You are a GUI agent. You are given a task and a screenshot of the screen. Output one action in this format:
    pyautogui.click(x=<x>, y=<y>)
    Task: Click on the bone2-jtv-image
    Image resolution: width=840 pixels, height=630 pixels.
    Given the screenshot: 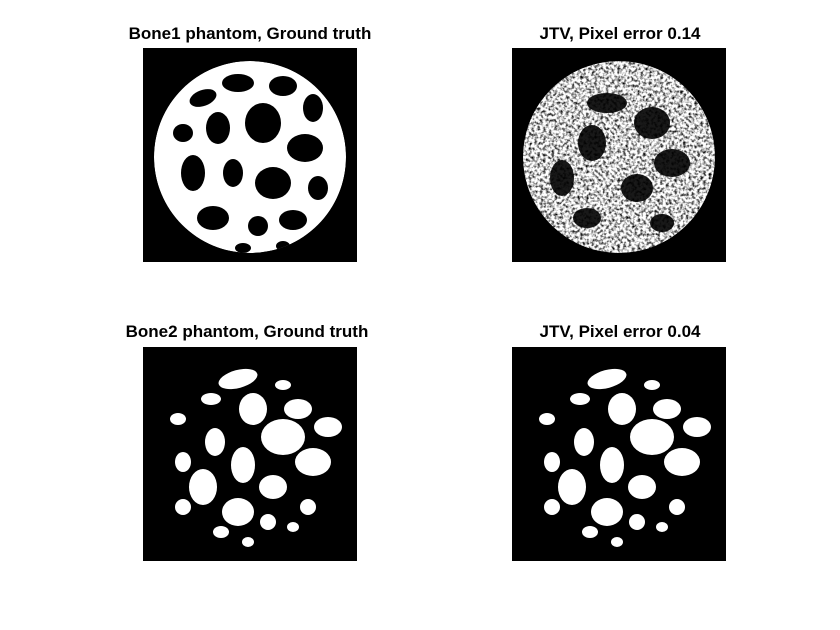 What is the action you would take?
    pyautogui.click(x=619, y=454)
    